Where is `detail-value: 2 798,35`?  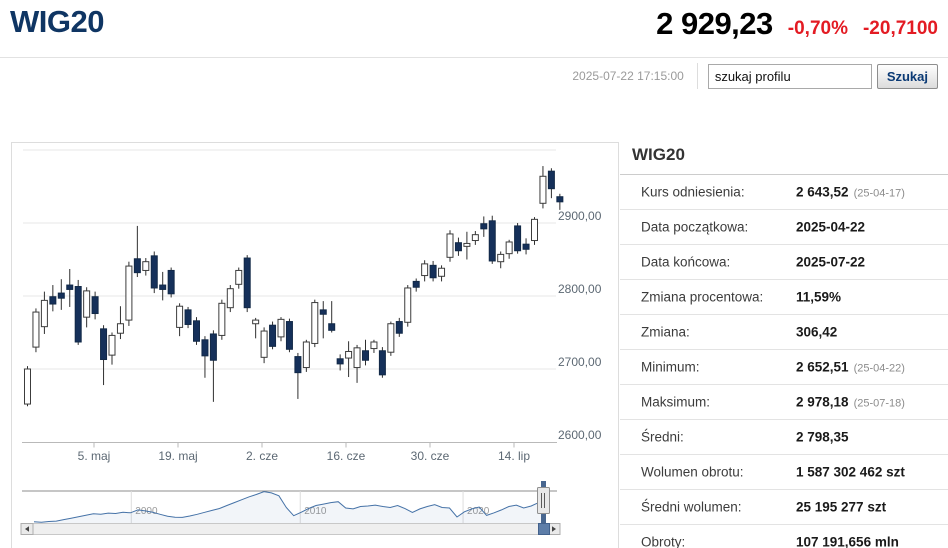 detail-value: 2 798,35 is located at coordinates (822, 437).